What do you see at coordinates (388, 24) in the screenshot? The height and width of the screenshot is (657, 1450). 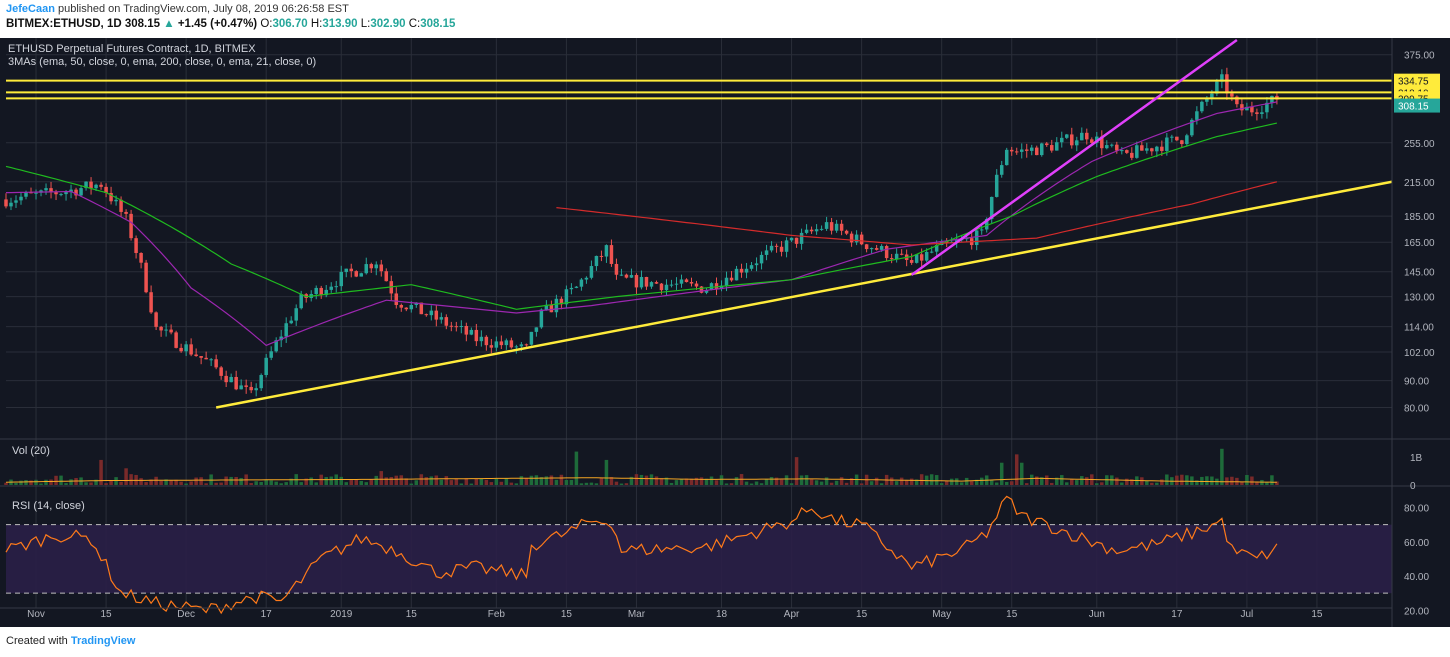 I see `low-value: 302.90` at bounding box center [388, 24].